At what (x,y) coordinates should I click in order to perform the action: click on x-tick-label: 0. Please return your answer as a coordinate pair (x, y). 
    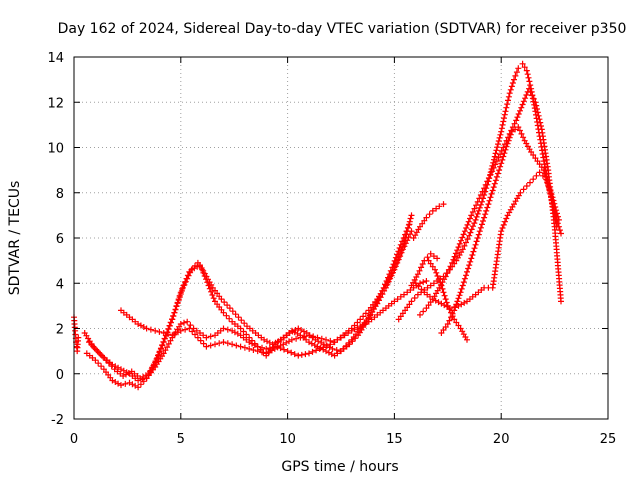
    Looking at the image, I should click on (74, 439).